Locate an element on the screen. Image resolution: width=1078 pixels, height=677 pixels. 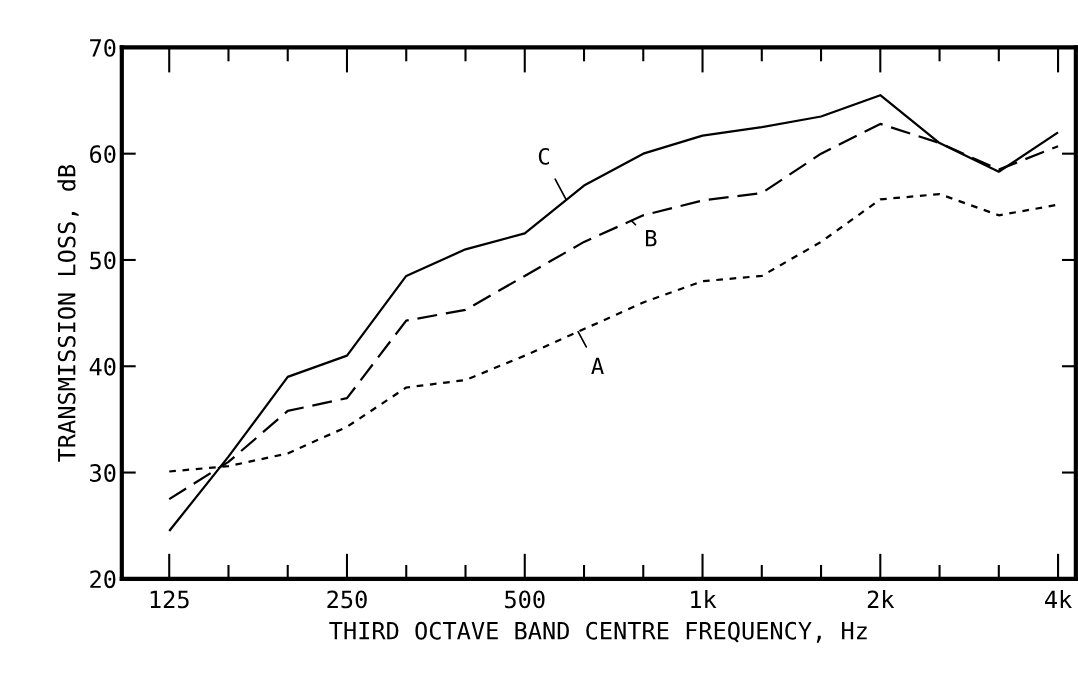
y-axis-title: TRANSMISSION LOSS, dB is located at coordinates (68, 313).